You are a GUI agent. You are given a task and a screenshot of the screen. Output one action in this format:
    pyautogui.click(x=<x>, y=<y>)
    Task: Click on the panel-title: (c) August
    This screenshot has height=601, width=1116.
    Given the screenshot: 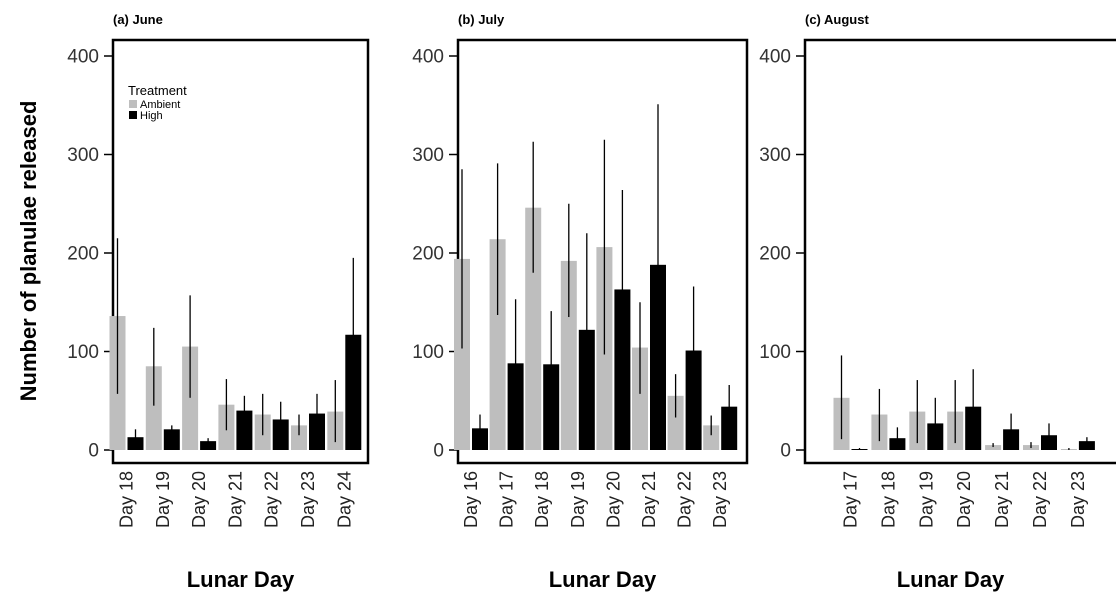 What is the action you would take?
    pyautogui.click(x=837, y=19)
    